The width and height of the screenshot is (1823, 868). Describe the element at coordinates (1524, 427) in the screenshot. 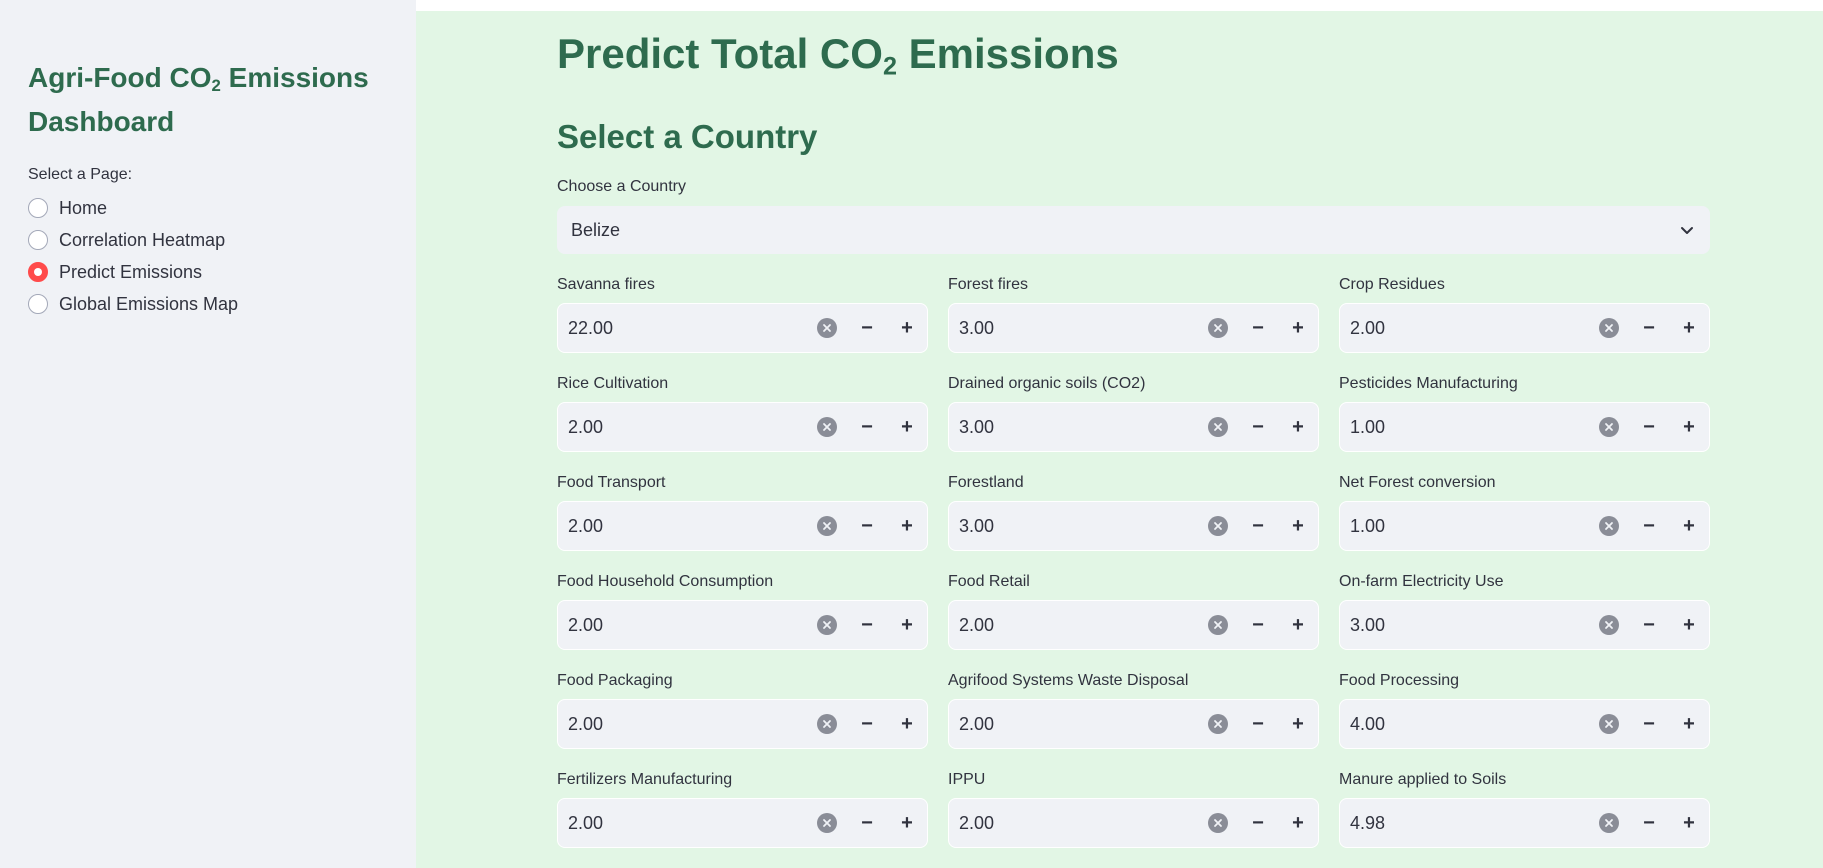

I see `number-input-pesticides-manufacturing: 1.00 − +` at that location.